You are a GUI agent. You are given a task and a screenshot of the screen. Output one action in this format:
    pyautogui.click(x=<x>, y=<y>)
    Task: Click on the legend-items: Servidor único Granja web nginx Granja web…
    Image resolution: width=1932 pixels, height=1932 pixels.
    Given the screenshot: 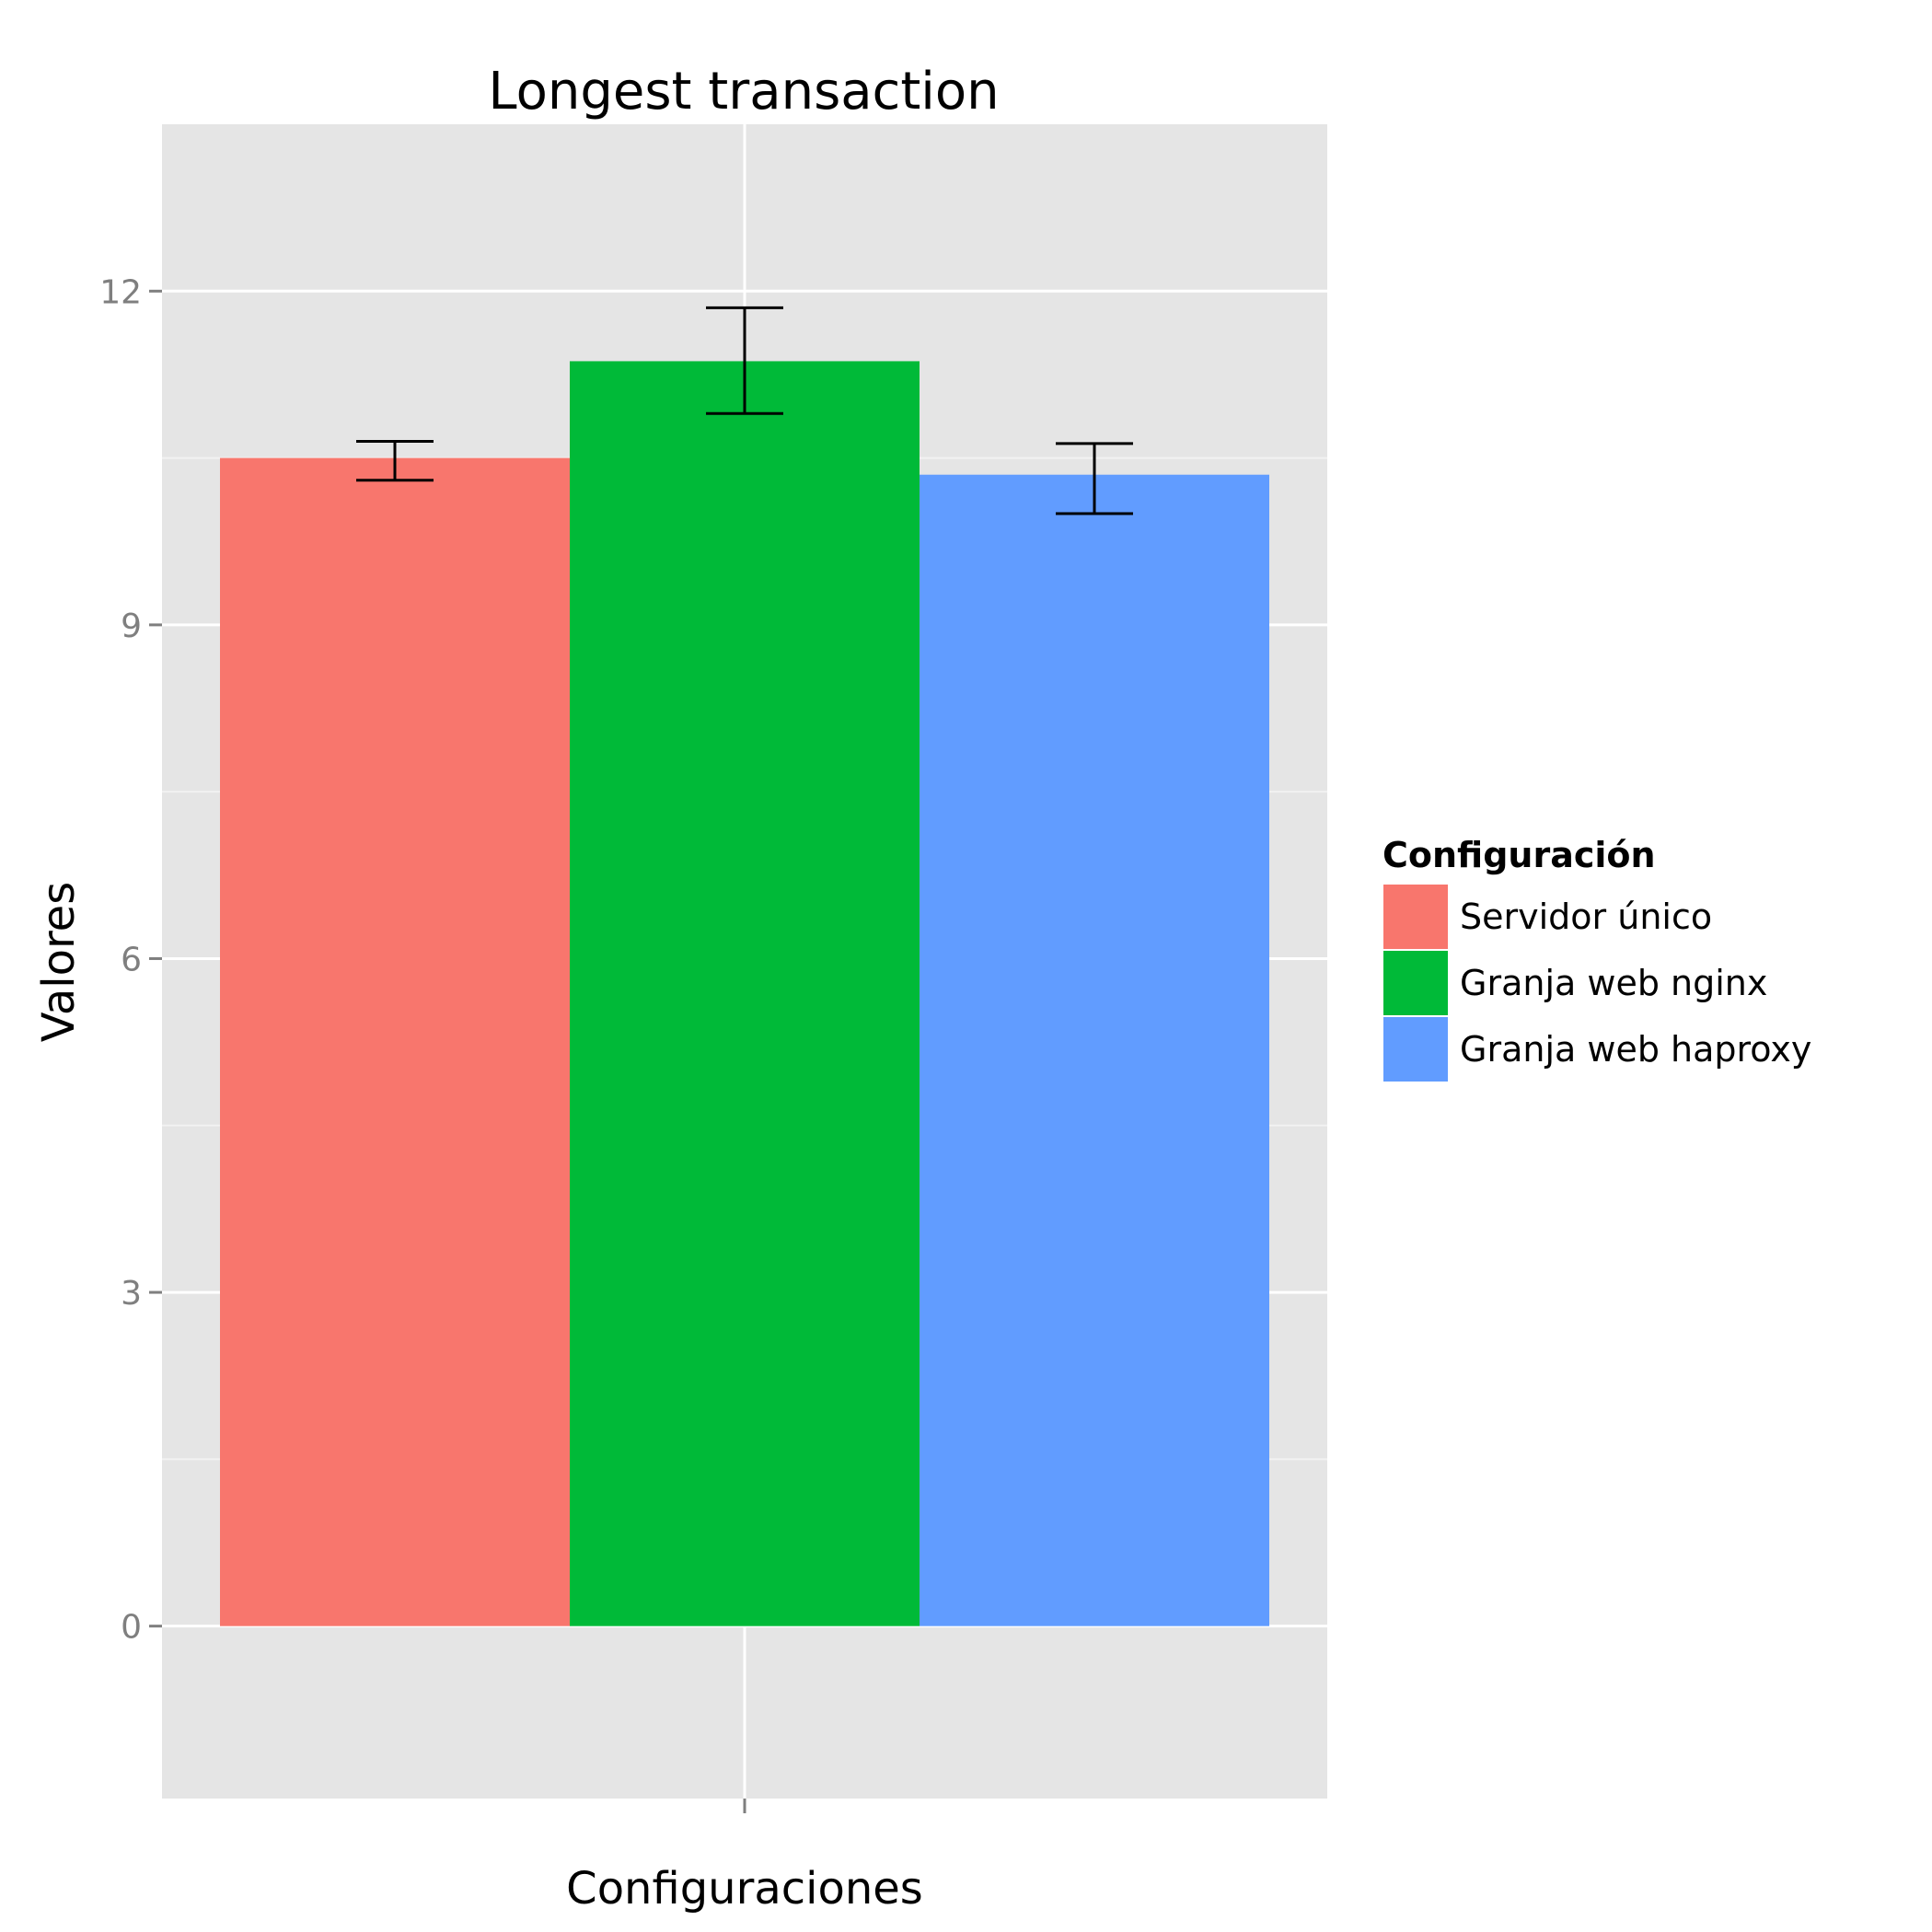 What is the action you would take?
    pyautogui.click(x=1597, y=983)
    